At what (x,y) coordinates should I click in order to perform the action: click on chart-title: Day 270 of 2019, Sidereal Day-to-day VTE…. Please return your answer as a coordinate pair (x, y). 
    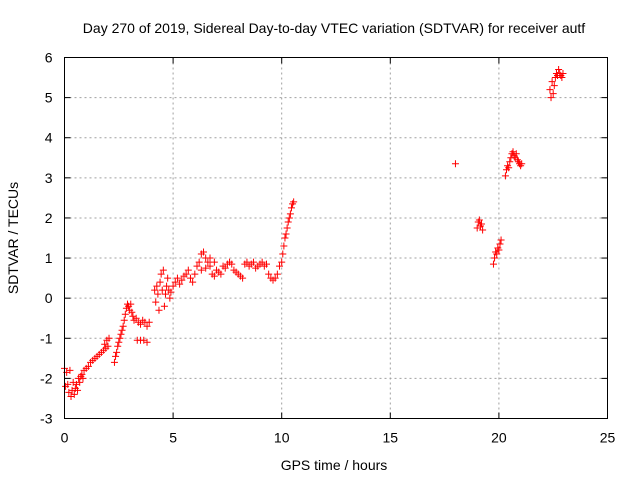
    Looking at the image, I should click on (334, 28).